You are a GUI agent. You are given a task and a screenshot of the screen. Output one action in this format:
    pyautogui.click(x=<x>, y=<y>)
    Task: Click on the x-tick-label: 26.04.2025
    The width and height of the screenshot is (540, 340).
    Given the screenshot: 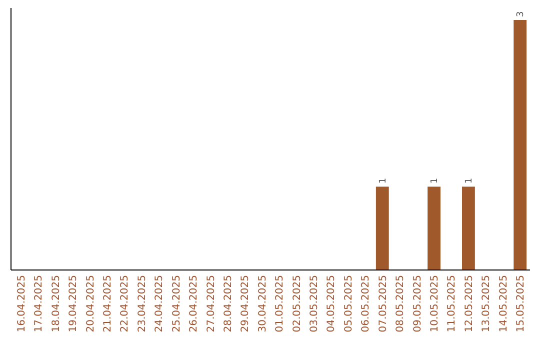 What is the action you would take?
    pyautogui.click(x=194, y=303)
    